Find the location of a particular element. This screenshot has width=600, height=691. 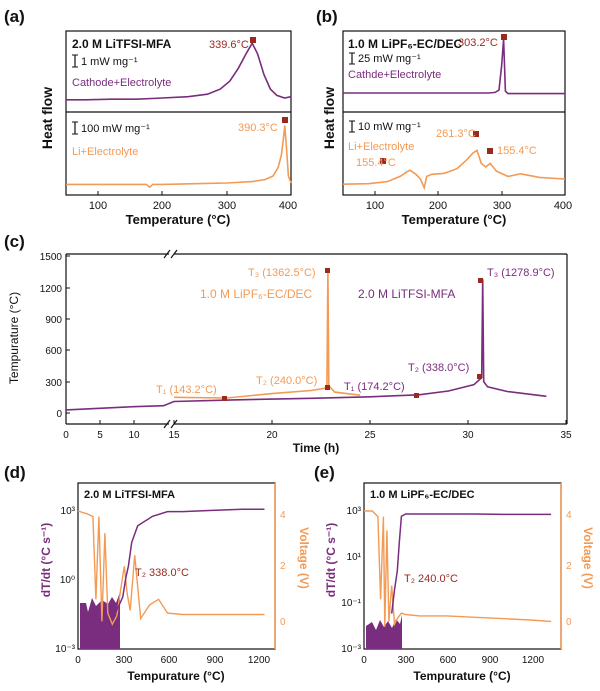

b-top-peak-label: 303.2°C is located at coordinates (478, 43).